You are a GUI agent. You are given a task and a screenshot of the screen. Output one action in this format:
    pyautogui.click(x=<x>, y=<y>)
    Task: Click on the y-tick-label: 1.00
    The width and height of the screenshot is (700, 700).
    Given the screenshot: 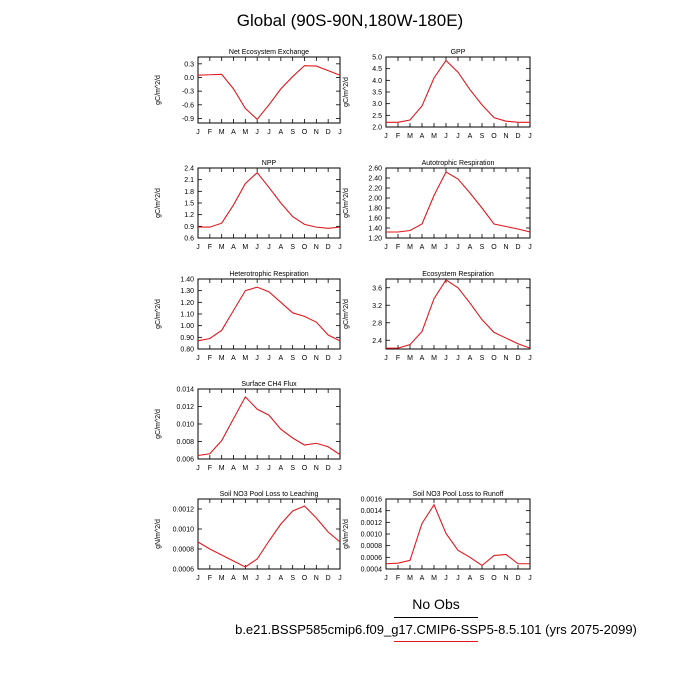 What is the action you would take?
    pyautogui.click(x=187, y=326)
    